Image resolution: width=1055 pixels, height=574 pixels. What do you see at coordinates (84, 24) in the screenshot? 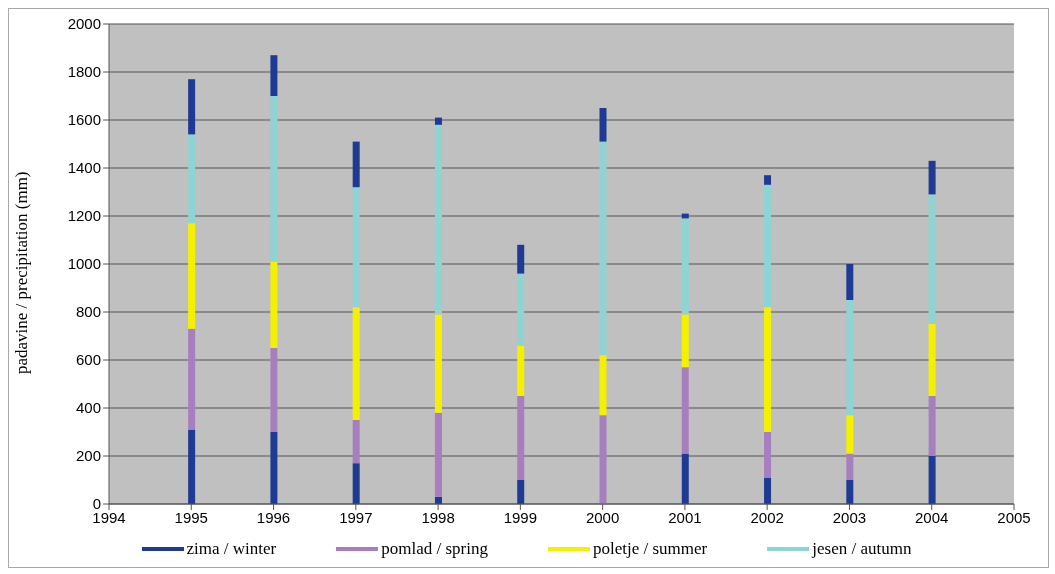
I see `y-tick-label: 2000` at bounding box center [84, 24].